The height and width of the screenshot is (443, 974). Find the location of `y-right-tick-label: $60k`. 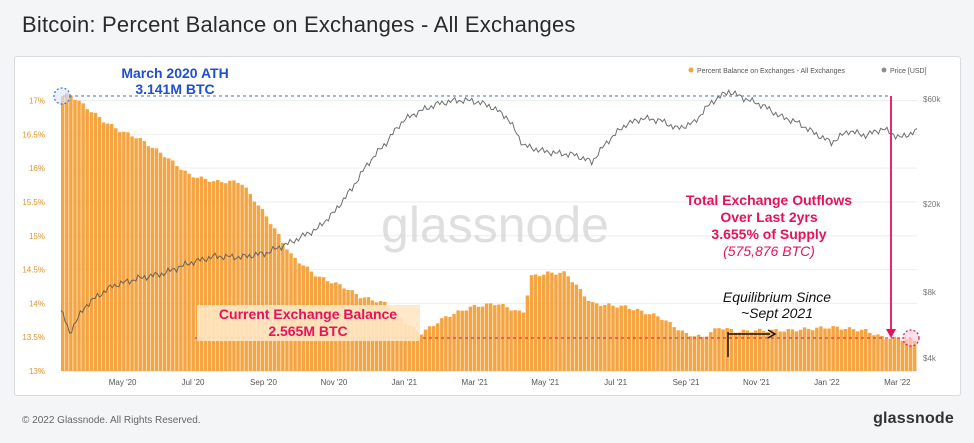

y-right-tick-label: $60k is located at coordinates (932, 99).